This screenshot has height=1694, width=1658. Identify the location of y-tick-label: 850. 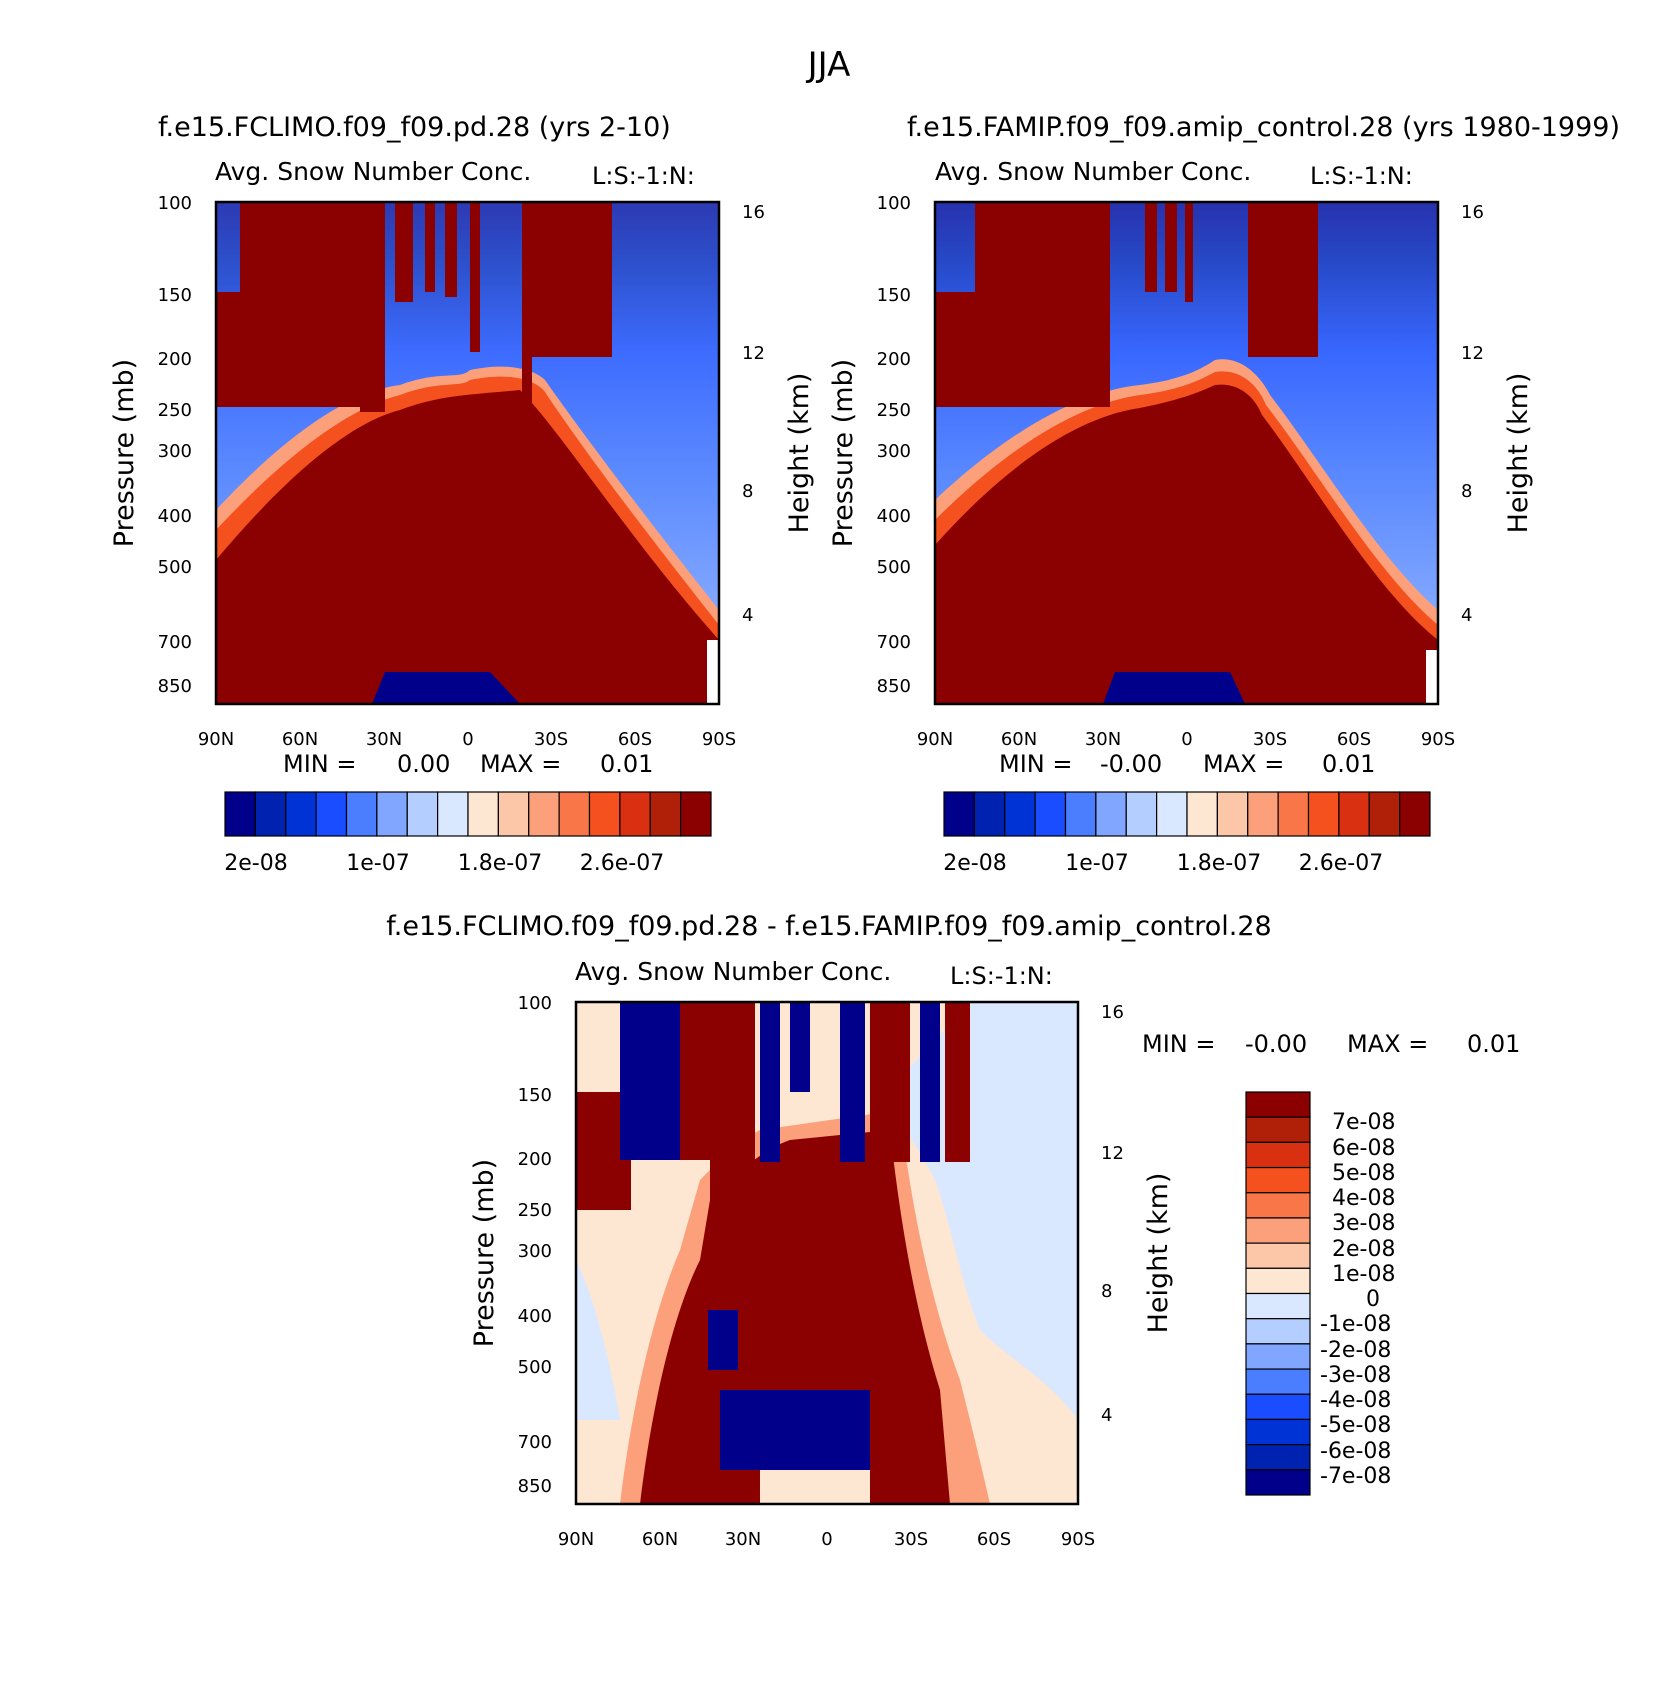
(894, 686).